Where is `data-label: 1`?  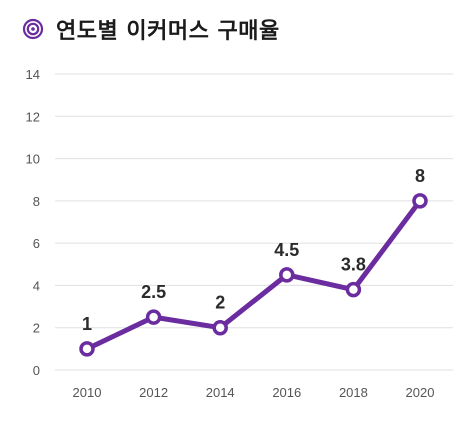 data-label: 1 is located at coordinates (87, 324).